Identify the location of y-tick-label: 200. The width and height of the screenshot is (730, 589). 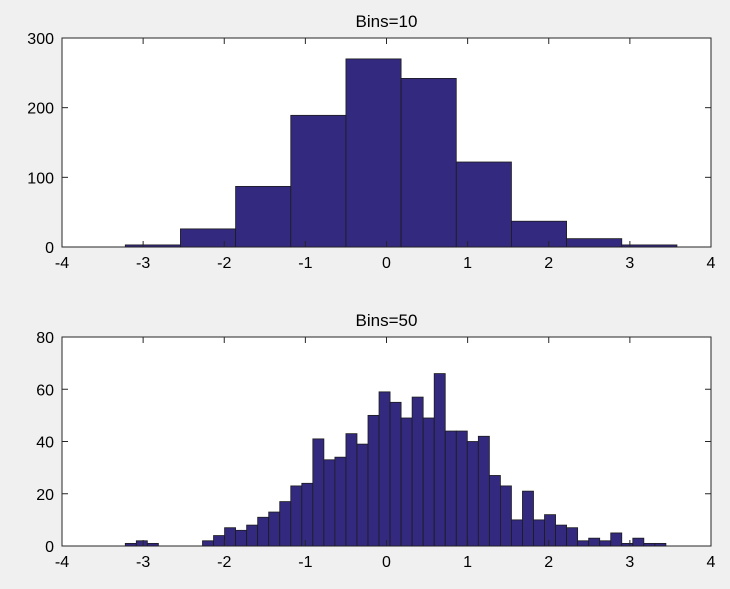
(40, 109).